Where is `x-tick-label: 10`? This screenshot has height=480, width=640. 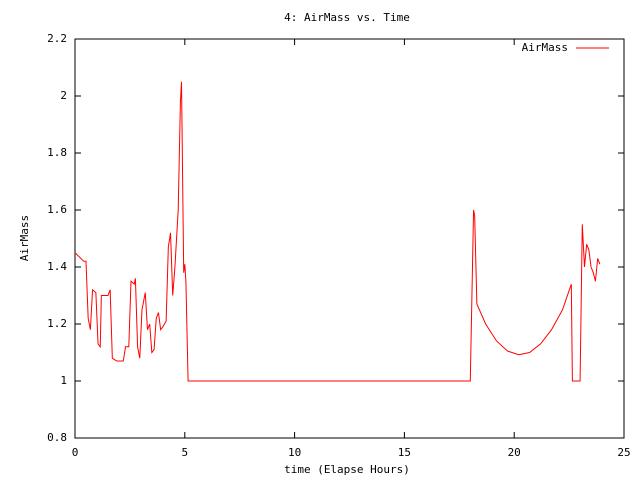 x-tick-label: 10 is located at coordinates (294, 452).